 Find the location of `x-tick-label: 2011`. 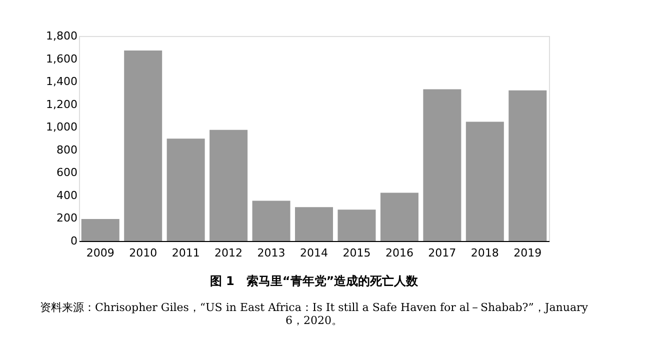

x-tick-label: 2011 is located at coordinates (186, 253).